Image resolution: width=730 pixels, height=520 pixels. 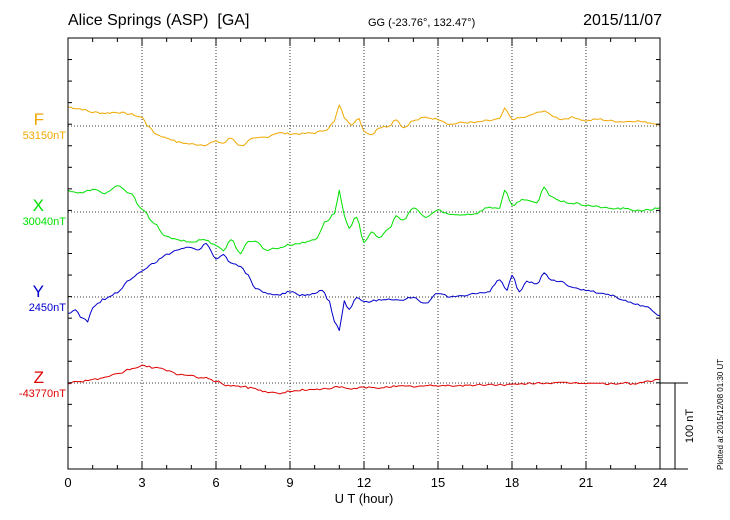 I want to click on component-label-x: X 30040nT, so click(x=33, y=212).